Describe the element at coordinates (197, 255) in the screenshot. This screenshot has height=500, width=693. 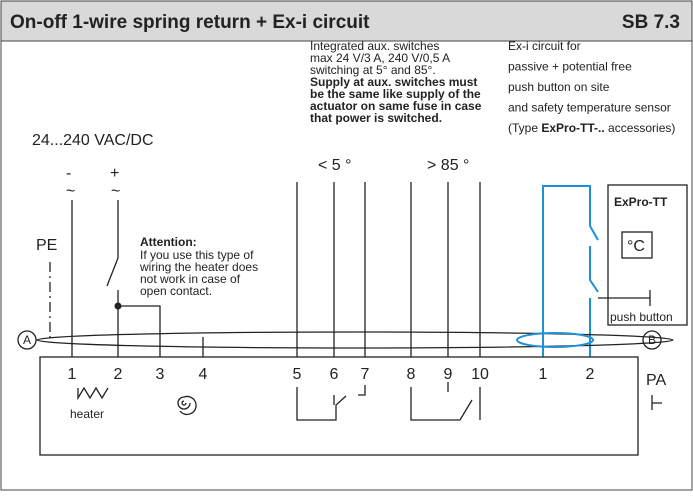
I see `attention-line: If you use this type of` at that location.